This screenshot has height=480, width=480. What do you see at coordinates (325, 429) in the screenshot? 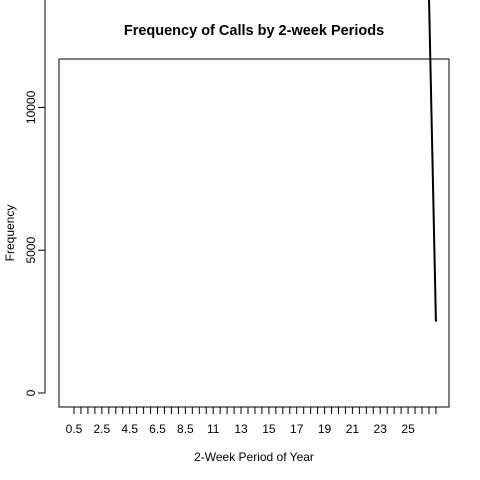
I see `x-tick-label: 19` at bounding box center [325, 429].